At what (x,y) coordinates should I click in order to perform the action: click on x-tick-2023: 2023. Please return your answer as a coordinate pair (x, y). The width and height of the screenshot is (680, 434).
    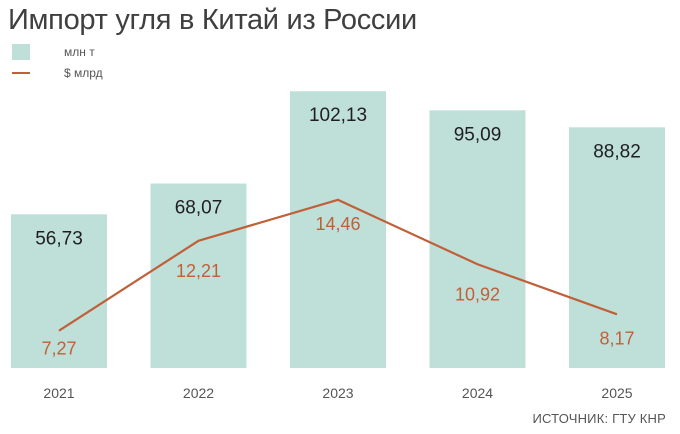
    Looking at the image, I should click on (337, 393).